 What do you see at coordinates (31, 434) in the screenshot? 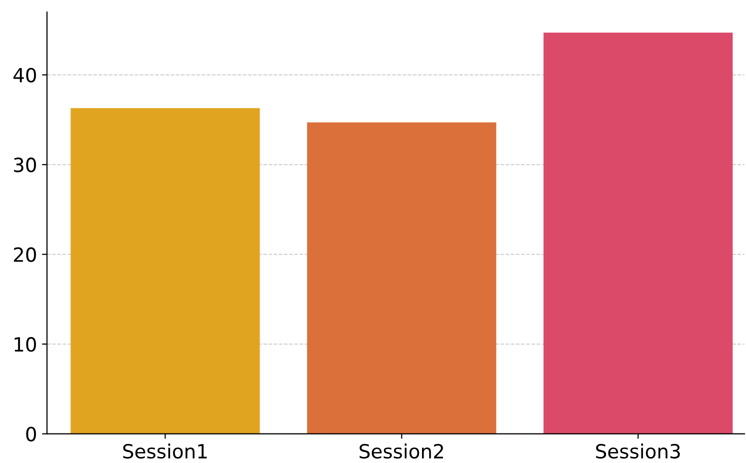
I see `y-tick-label: 0` at bounding box center [31, 434].